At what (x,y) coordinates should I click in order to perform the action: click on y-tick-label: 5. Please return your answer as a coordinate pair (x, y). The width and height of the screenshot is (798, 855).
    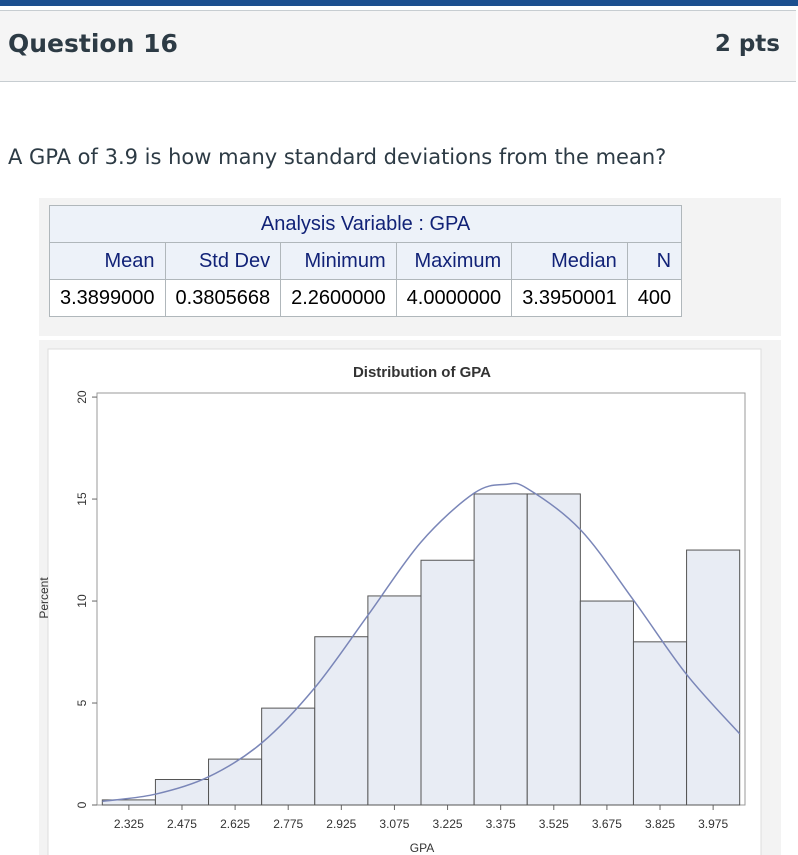
    Looking at the image, I should click on (82, 702).